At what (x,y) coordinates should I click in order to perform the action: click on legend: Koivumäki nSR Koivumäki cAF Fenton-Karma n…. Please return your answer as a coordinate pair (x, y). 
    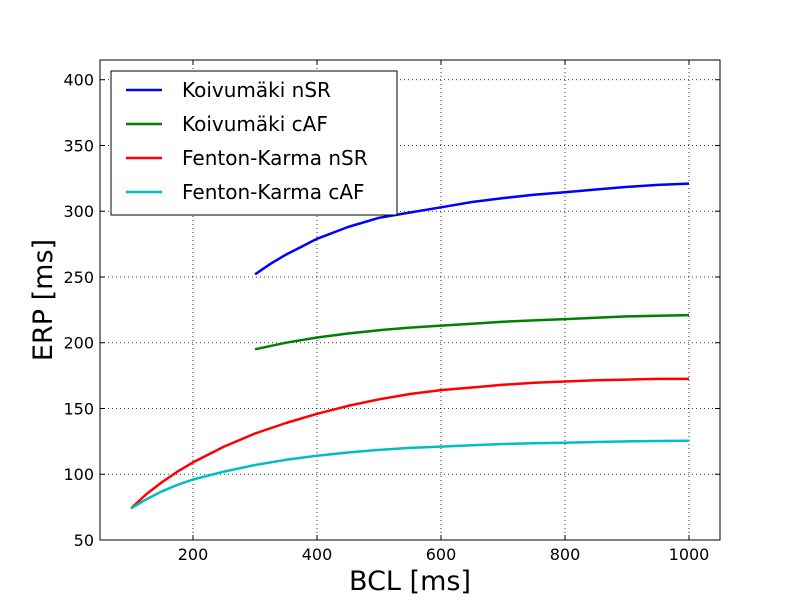
    Looking at the image, I should click on (254, 143).